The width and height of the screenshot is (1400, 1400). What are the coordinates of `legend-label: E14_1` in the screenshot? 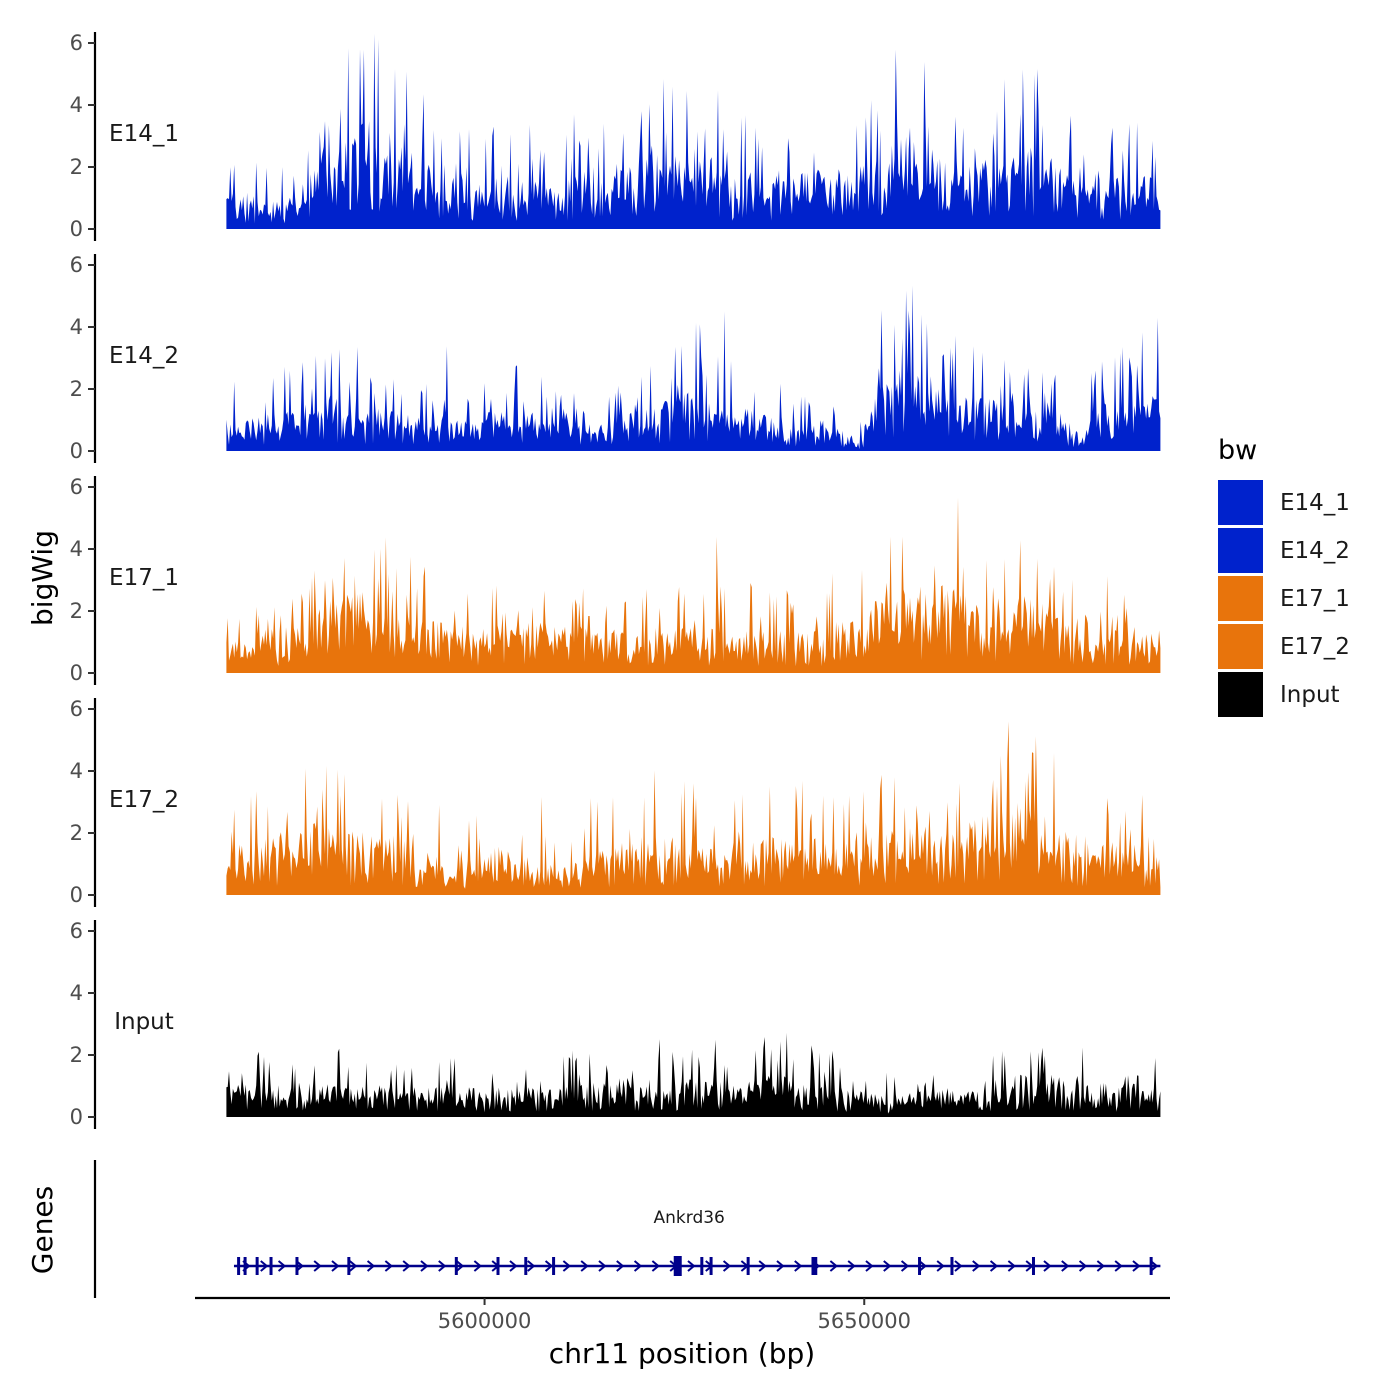 It's located at (1315, 503).